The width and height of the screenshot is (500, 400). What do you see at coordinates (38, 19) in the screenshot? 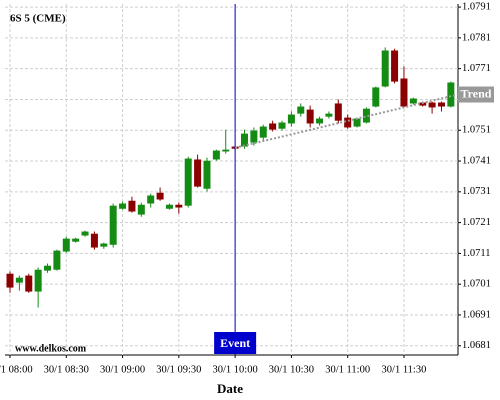
I see `chart-title: 6S 5 (CME)` at bounding box center [38, 19].